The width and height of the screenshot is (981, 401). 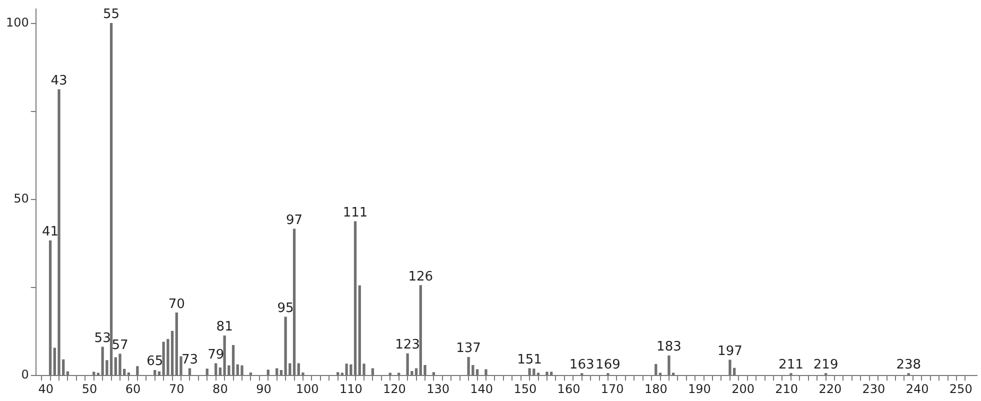 What do you see at coordinates (960, 389) in the screenshot?
I see `x-tick-label: 250` at bounding box center [960, 389].